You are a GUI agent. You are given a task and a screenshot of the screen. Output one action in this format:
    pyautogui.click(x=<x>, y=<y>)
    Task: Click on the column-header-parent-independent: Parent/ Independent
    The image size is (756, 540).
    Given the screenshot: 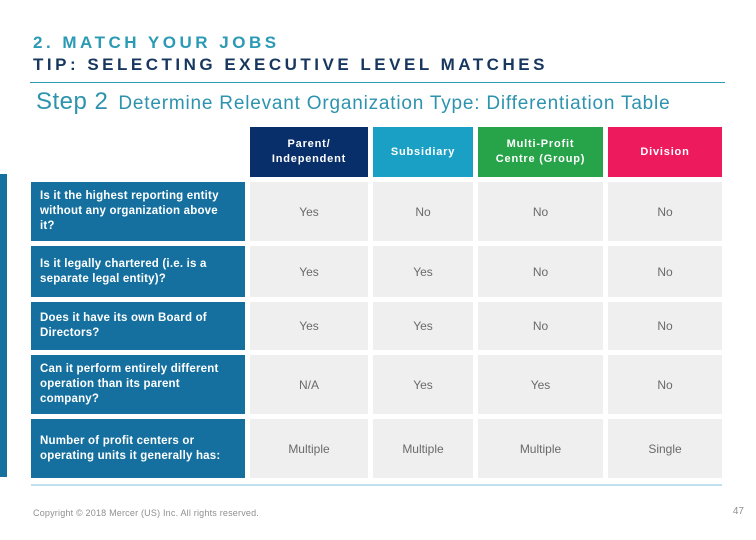 What is the action you would take?
    pyautogui.click(x=309, y=152)
    